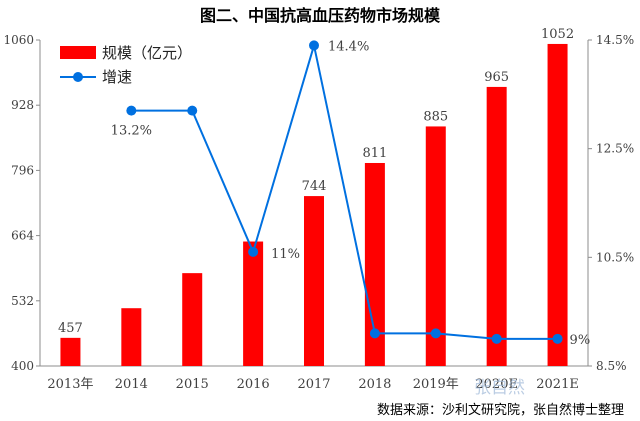 This screenshot has height=421, width=640. Describe the element at coordinates (615, 257) in the screenshot. I see `right-axis-tick-label: 10.5%` at that location.